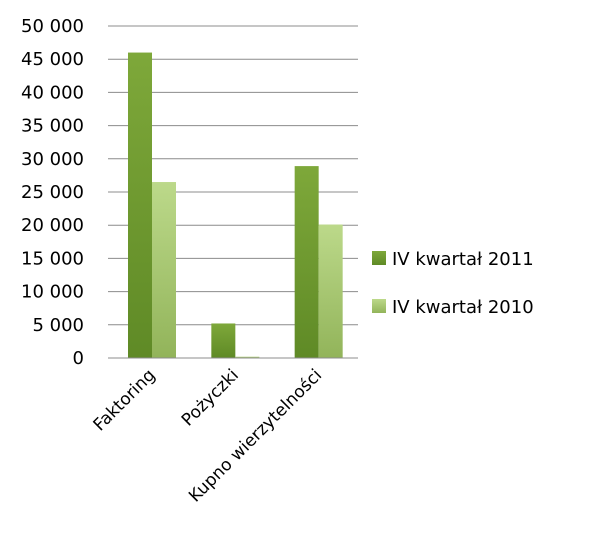 The height and width of the screenshot is (552, 592). What do you see at coordinates (52, 92) in the screenshot?
I see `y-tick-label: 40 000` at bounding box center [52, 92].